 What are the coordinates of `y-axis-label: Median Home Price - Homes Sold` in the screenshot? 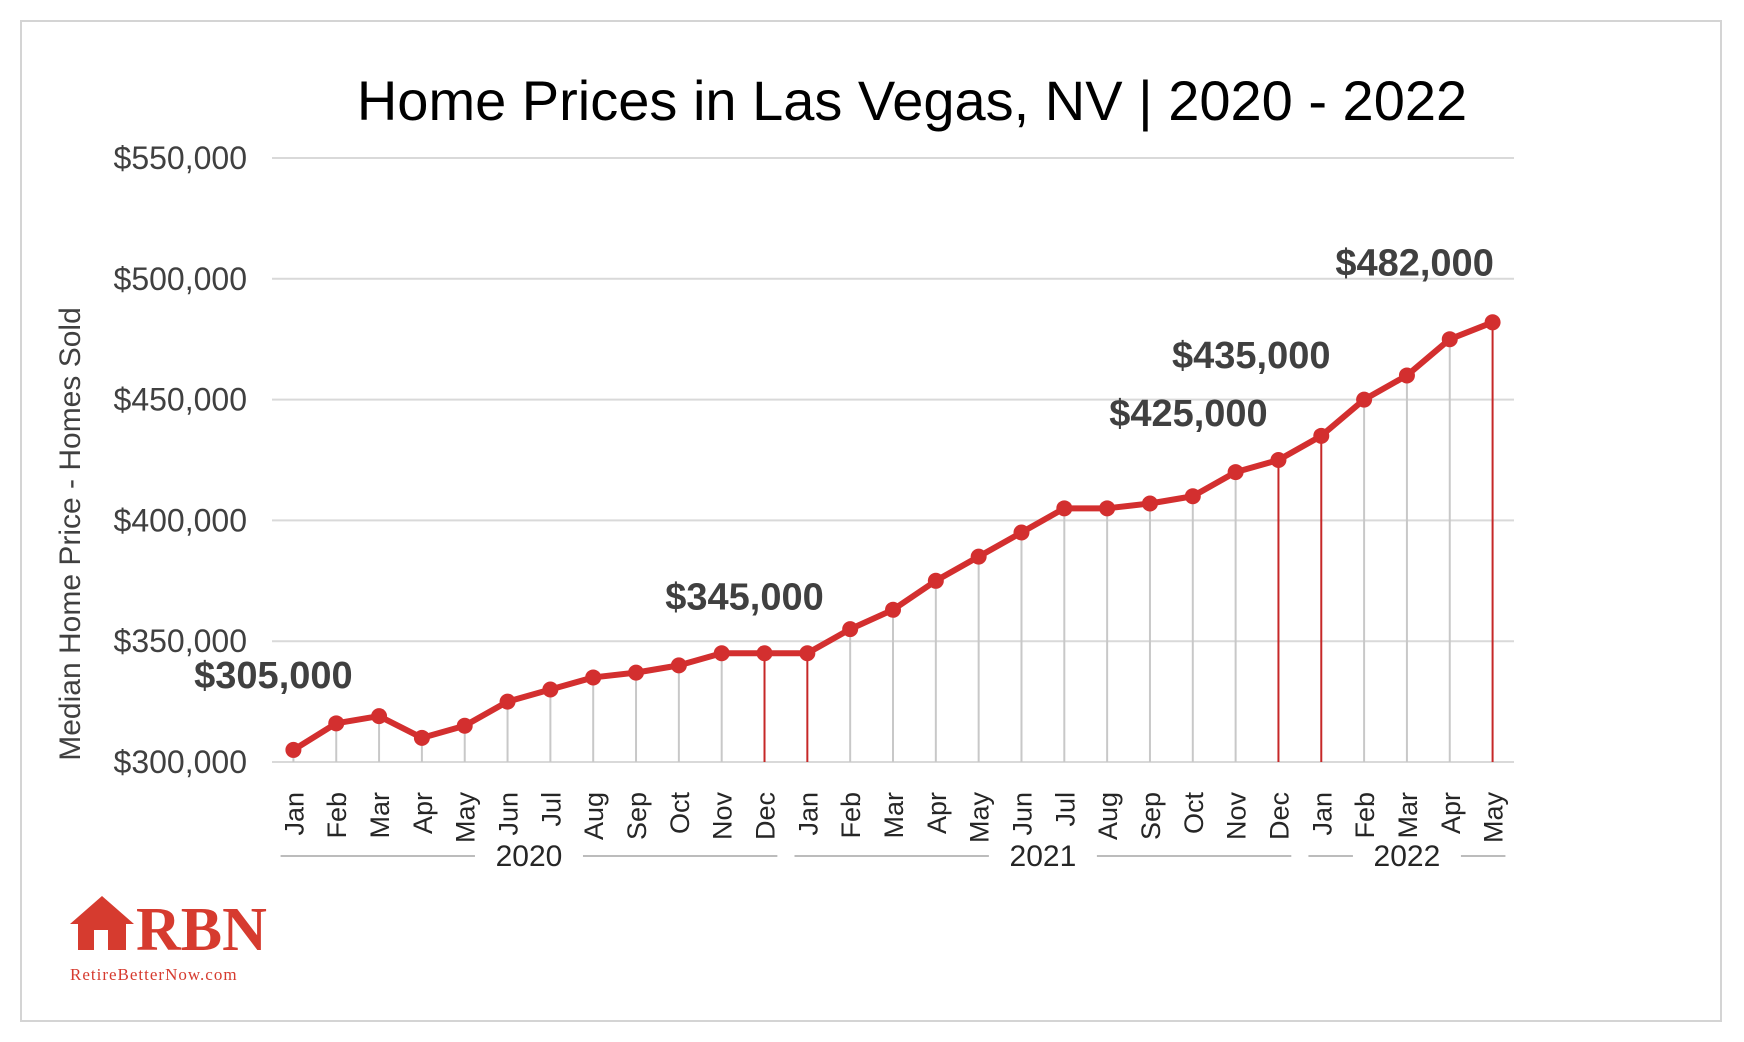 It's located at (70, 534).